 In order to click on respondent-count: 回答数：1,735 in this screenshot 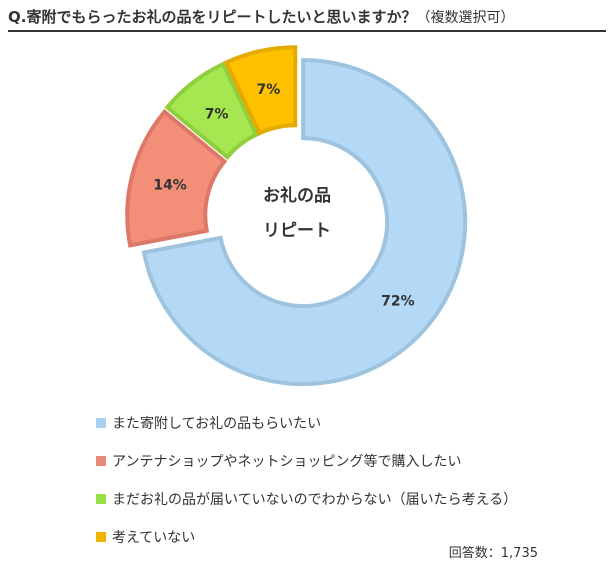, I will do `click(493, 553)`.